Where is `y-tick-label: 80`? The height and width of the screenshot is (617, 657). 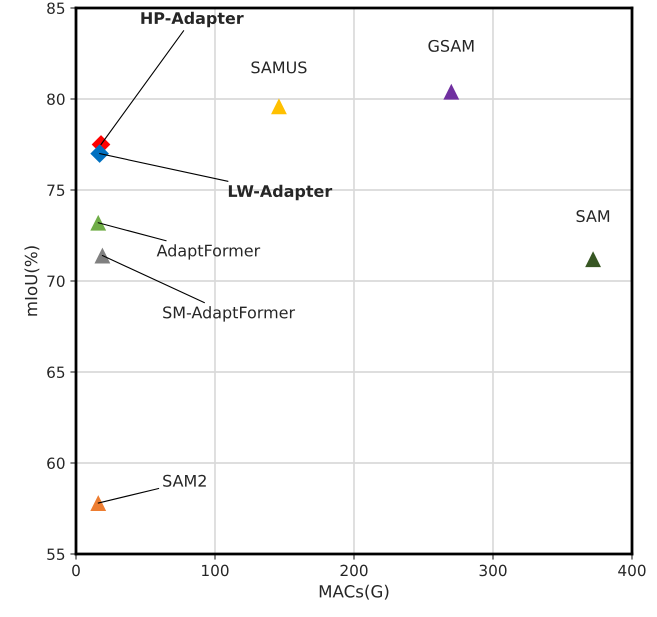 y-tick-label: 80 is located at coordinates (56, 99).